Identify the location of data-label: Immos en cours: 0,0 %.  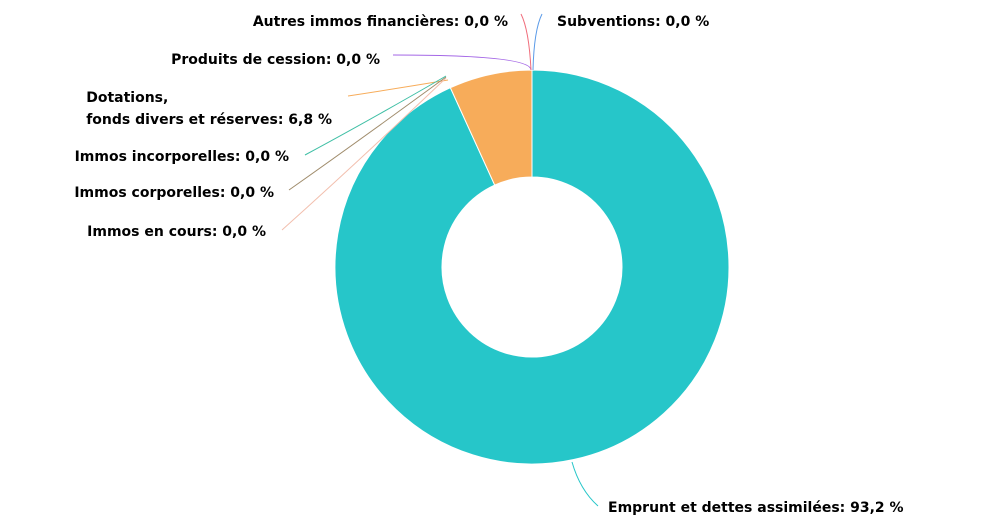
(176, 232).